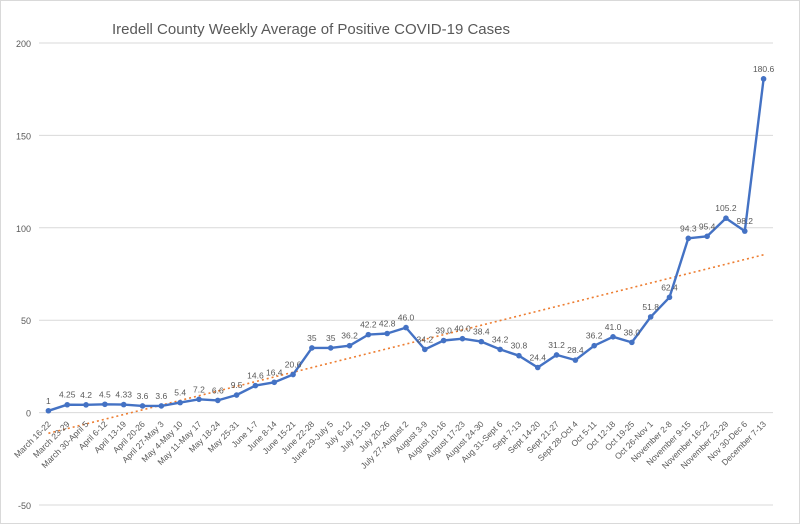 This screenshot has width=800, height=524. I want to click on data-label: 24.4, so click(537, 358).